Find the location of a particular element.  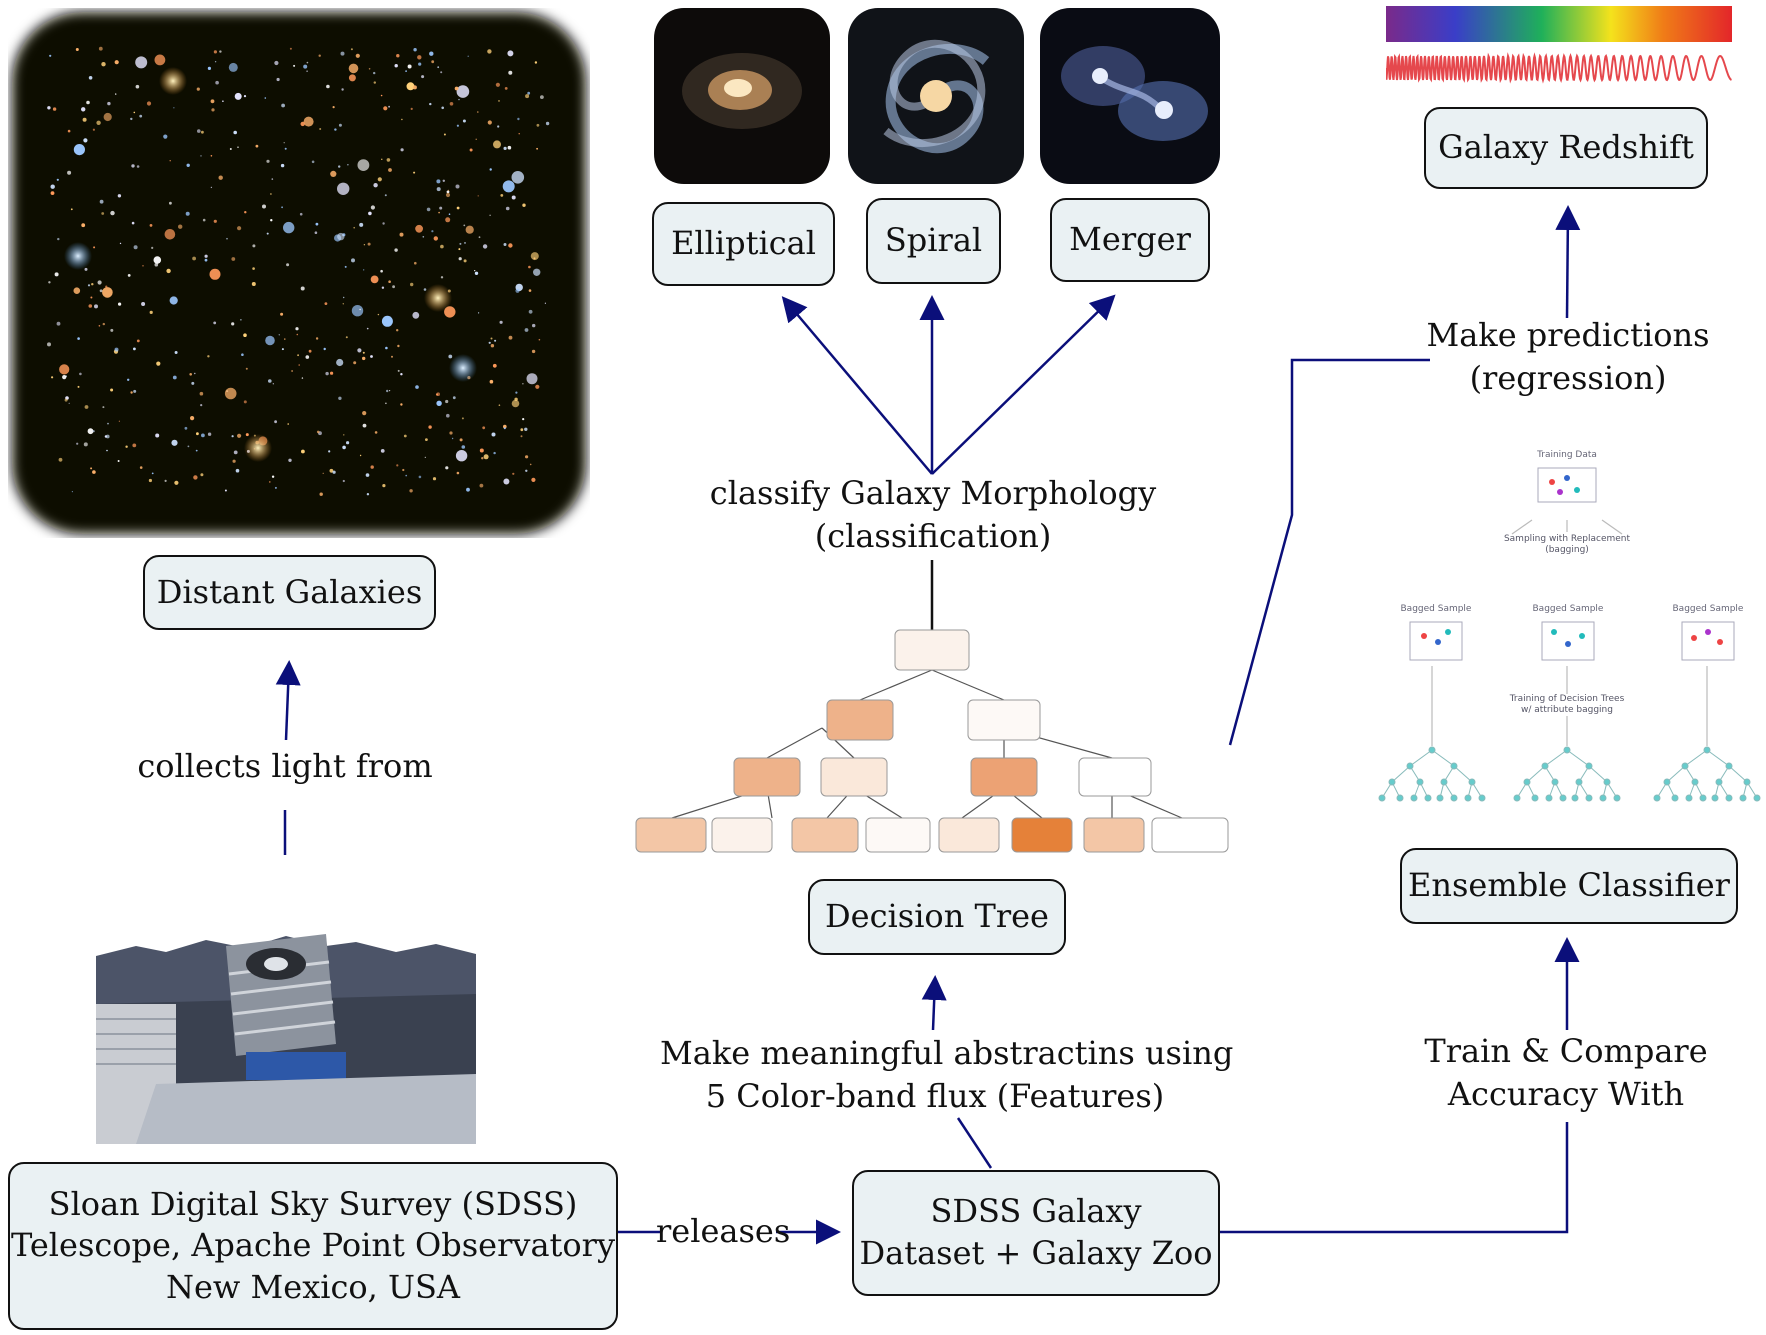

merger-galaxy-image is located at coordinates (1130, 96).